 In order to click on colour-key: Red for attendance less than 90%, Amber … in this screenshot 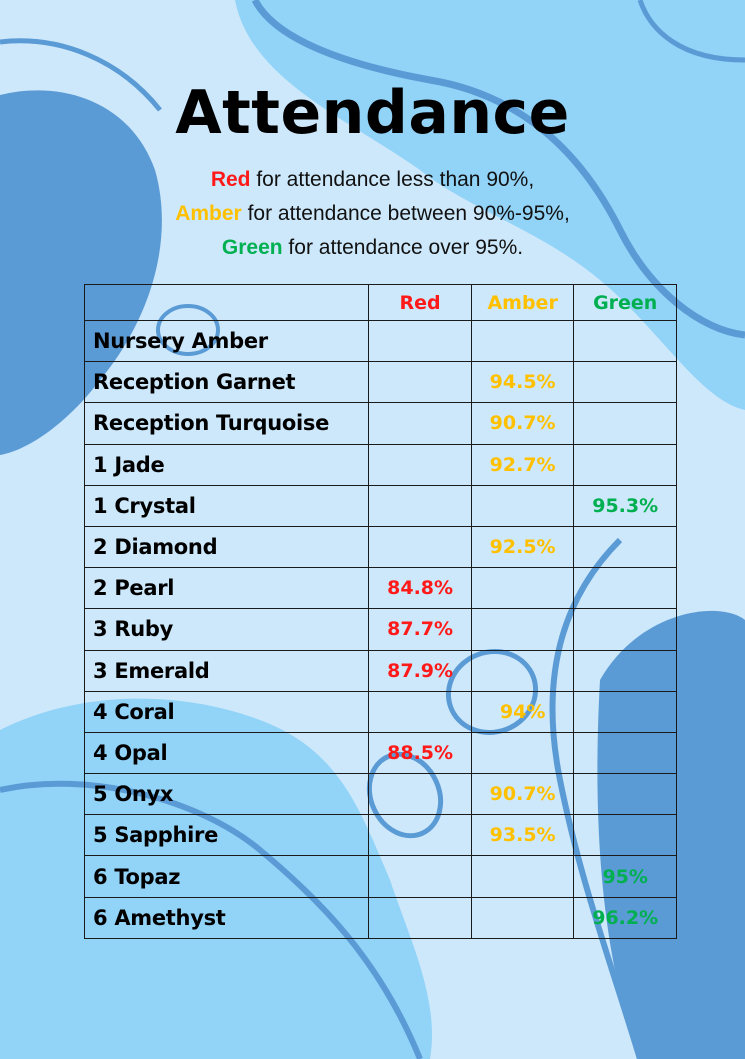, I will do `click(372, 214)`.